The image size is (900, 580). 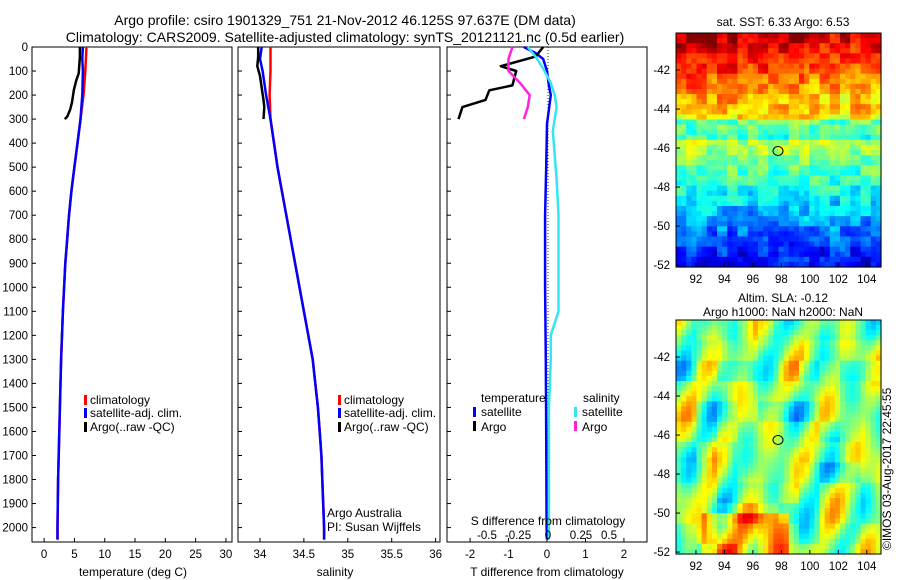 What do you see at coordinates (85, 413) in the screenshot?
I see `legend-swatch-satellite-adj` at bounding box center [85, 413].